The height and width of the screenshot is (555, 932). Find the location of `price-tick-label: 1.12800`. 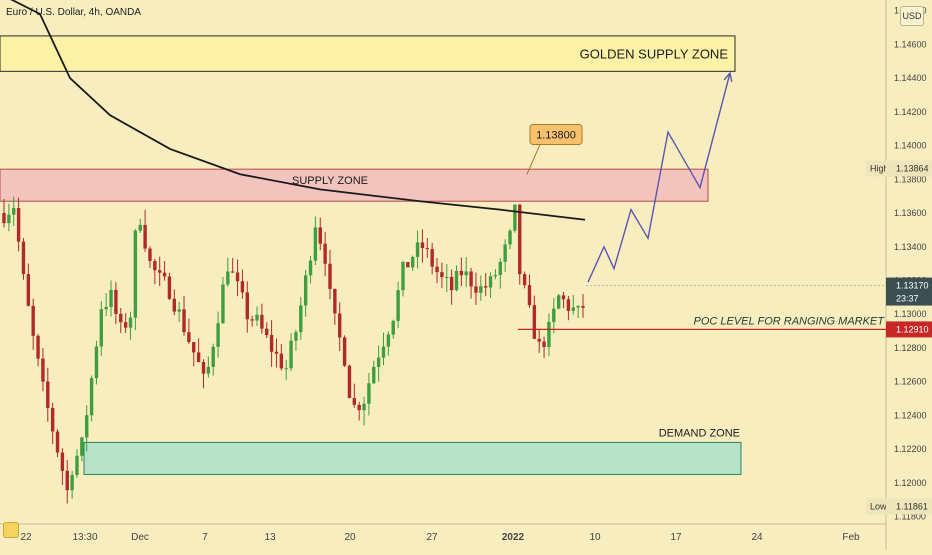

price-tick-label: 1.12800 is located at coordinates (910, 348).